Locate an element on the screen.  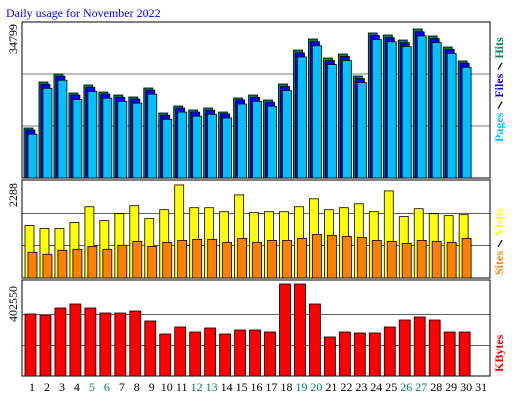
legend-separator is located at coordinates (500, 66).